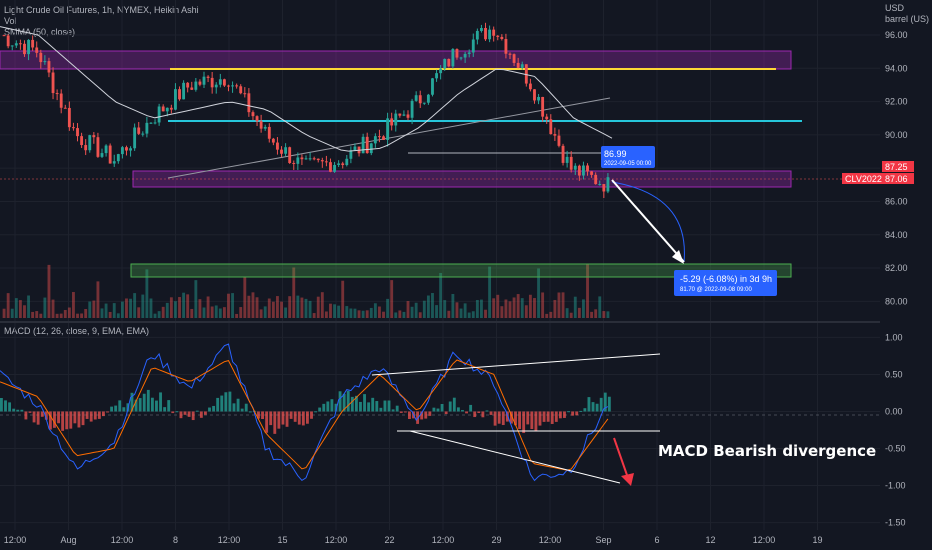 The image size is (932, 550). What do you see at coordinates (515, 457) in the screenshot?
I see `macd-lower-trendline` at bounding box center [515, 457].